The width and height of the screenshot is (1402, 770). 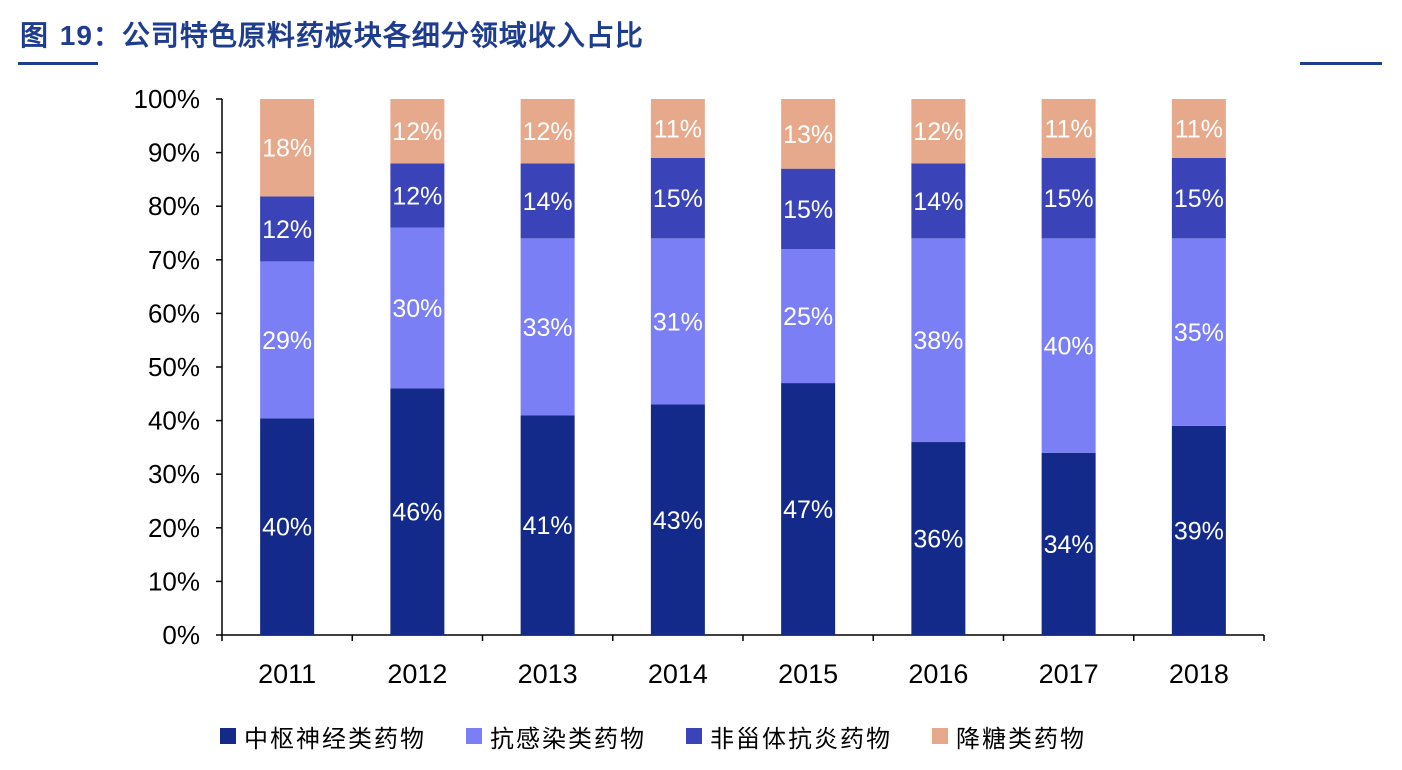 What do you see at coordinates (174, 581) in the screenshot?
I see `y-tick-label: 10%` at bounding box center [174, 581].